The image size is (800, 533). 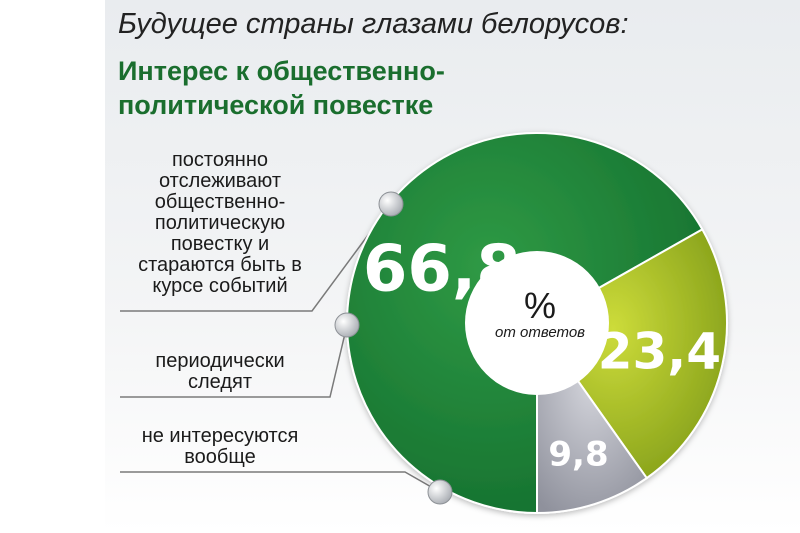 I want to click on leader-line-constantly, so click(x=256, y=257).